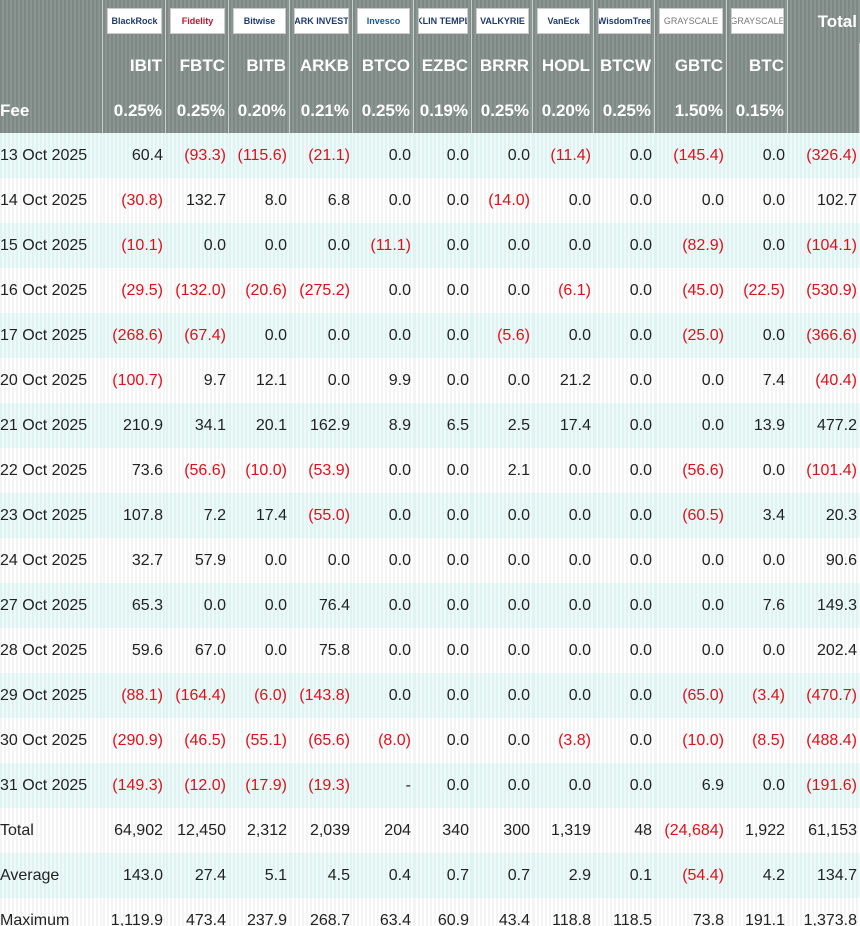  Describe the element at coordinates (134, 155) in the screenshot. I see `flow-value: 60.4` at that location.